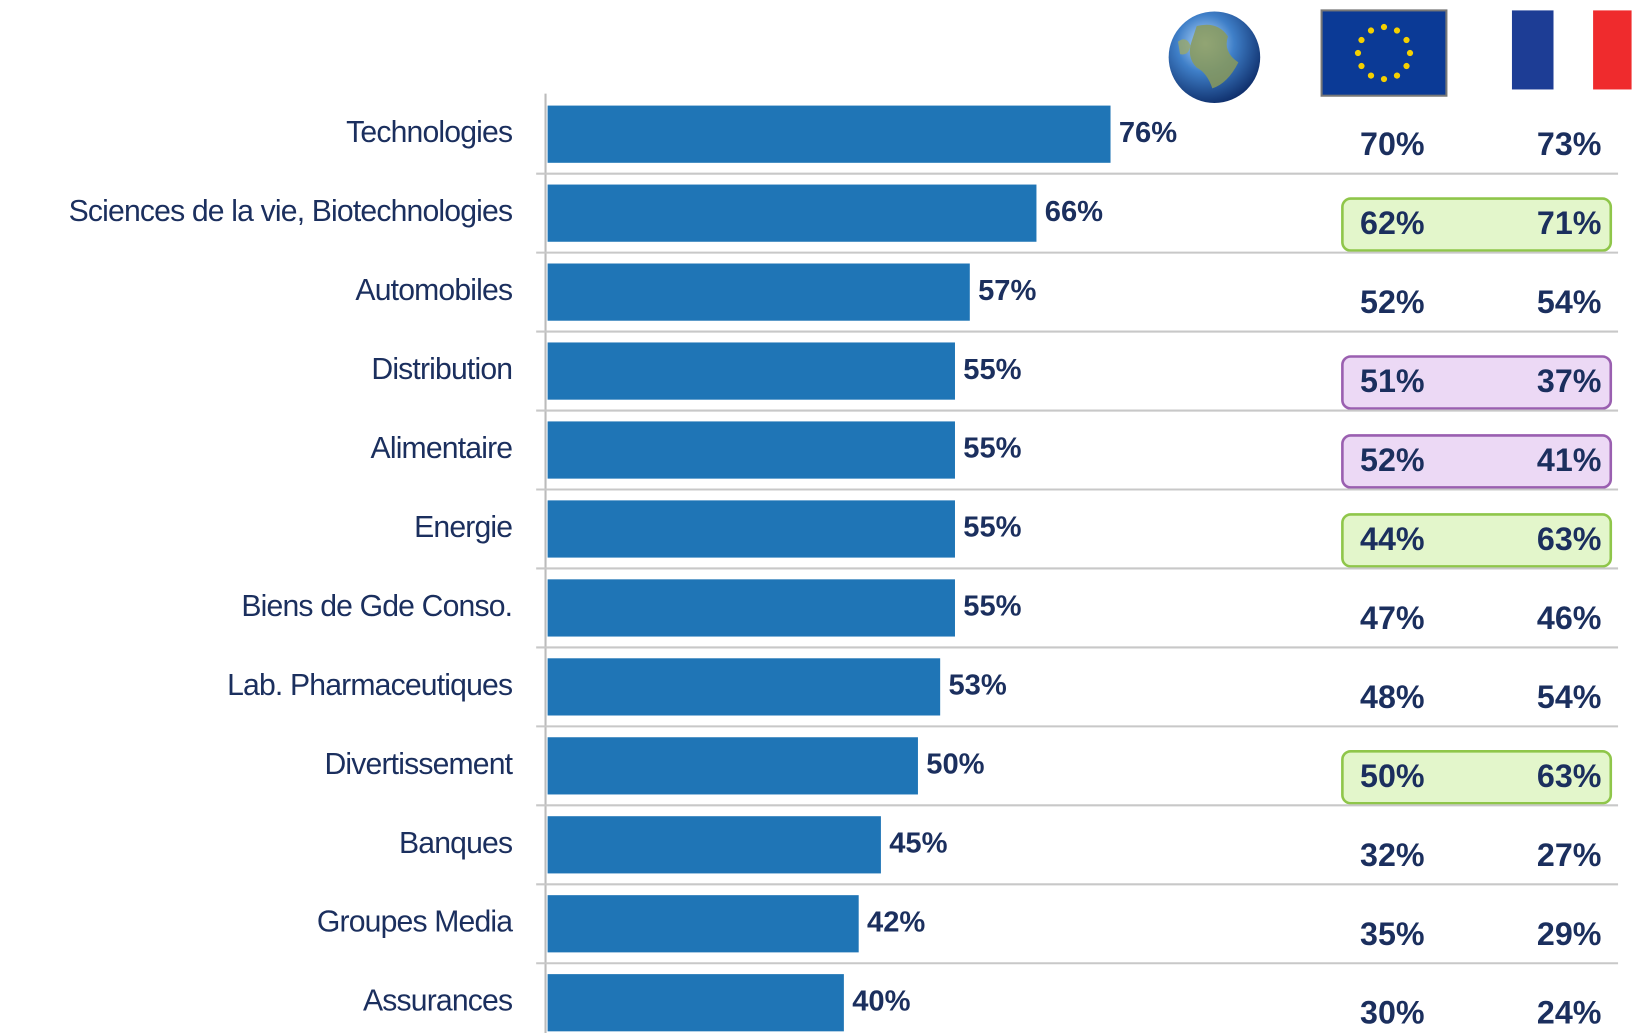 The image size is (1632, 1033). I want to click on category-label: Sciences de la vie, Biotechnologies, so click(291, 211).